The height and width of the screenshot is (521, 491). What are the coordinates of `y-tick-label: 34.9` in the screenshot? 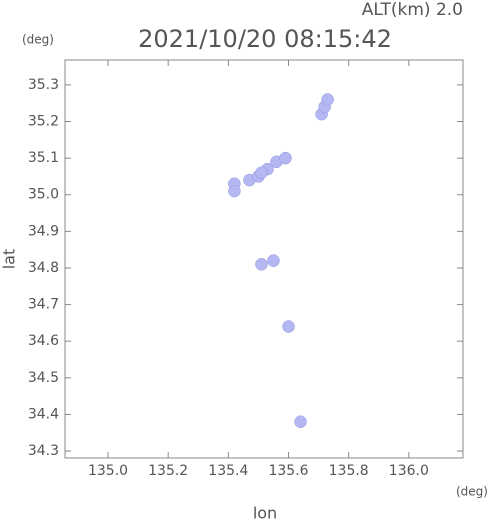 It's located at (43, 231).